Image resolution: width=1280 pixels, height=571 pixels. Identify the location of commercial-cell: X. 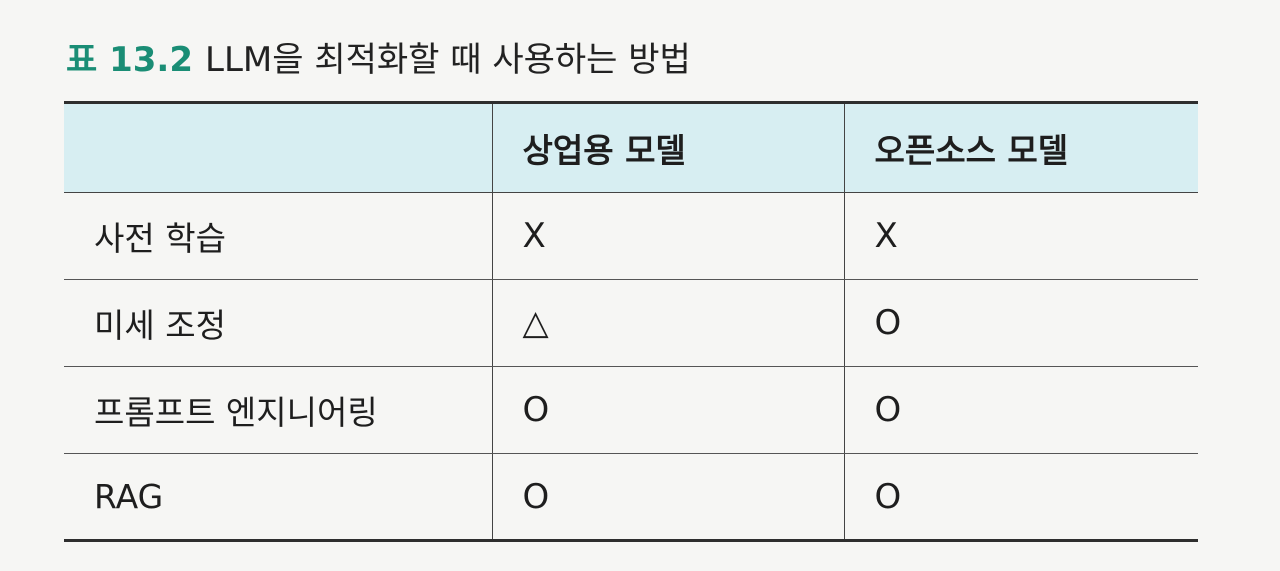
(667, 236).